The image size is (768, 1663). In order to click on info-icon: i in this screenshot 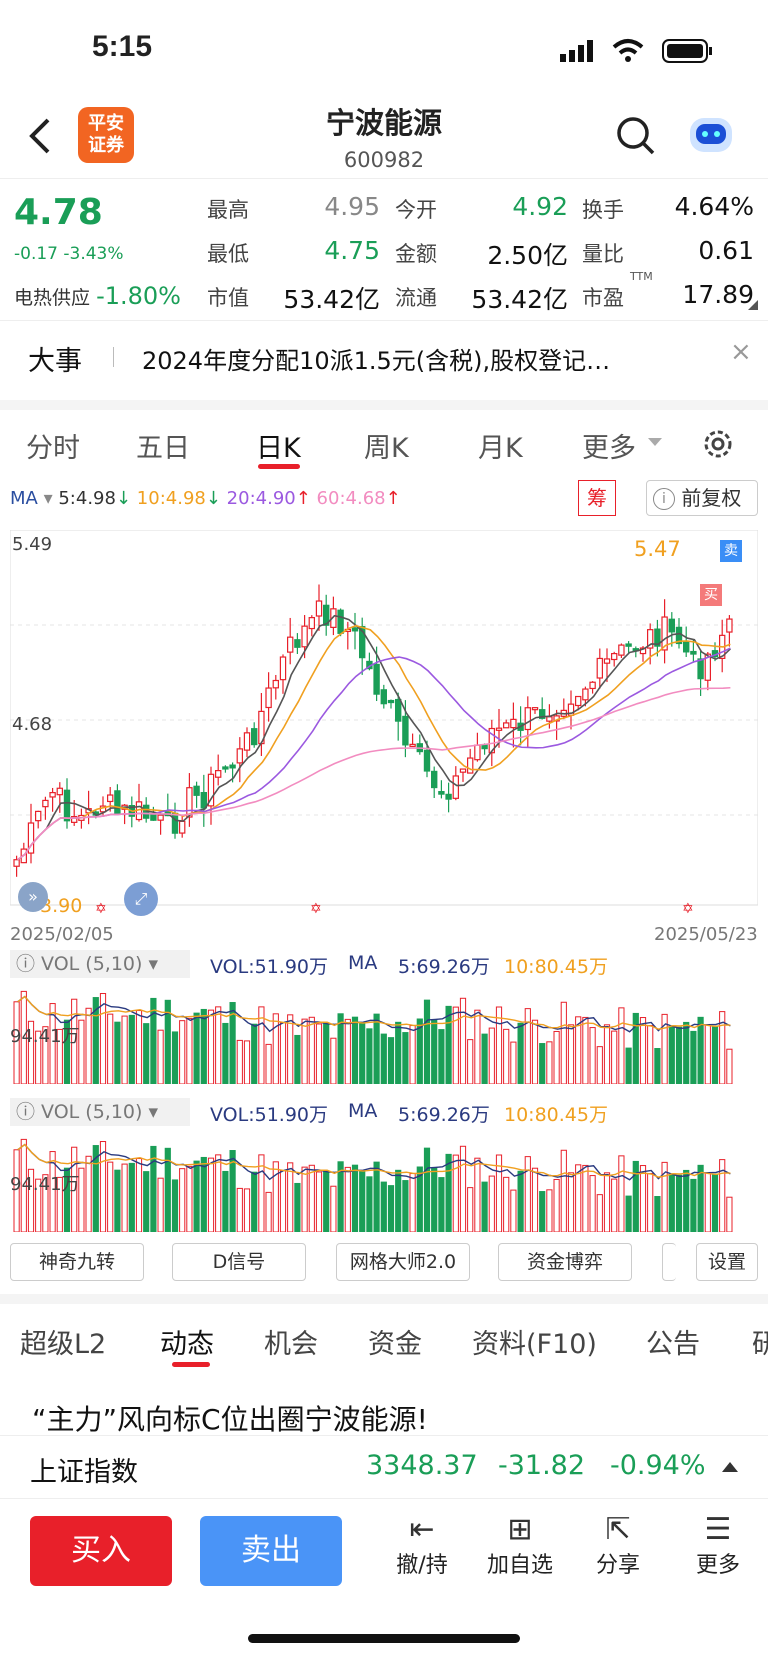, I will do `click(664, 499)`.